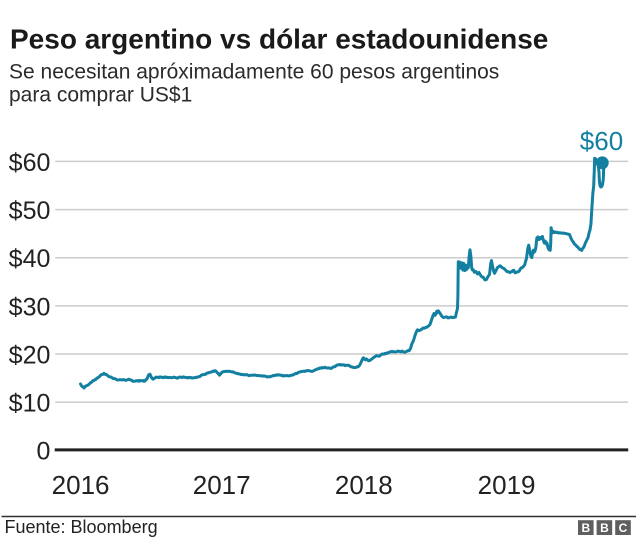 Image resolution: width=640 pixels, height=540 pixels. I want to click on svg-text: $40, so click(30, 259).